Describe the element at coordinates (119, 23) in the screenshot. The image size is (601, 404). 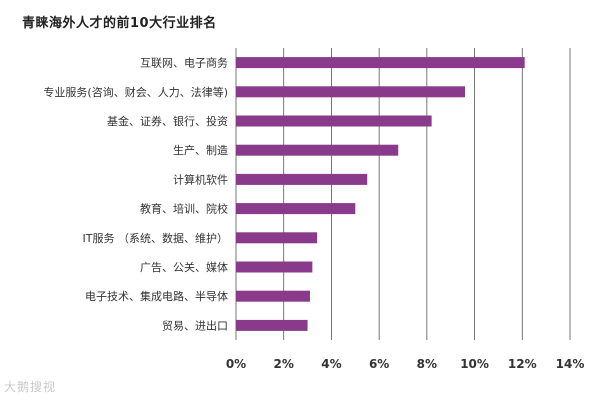
I see `chart-title: 青睐海外人才的前10大行业排名` at that location.